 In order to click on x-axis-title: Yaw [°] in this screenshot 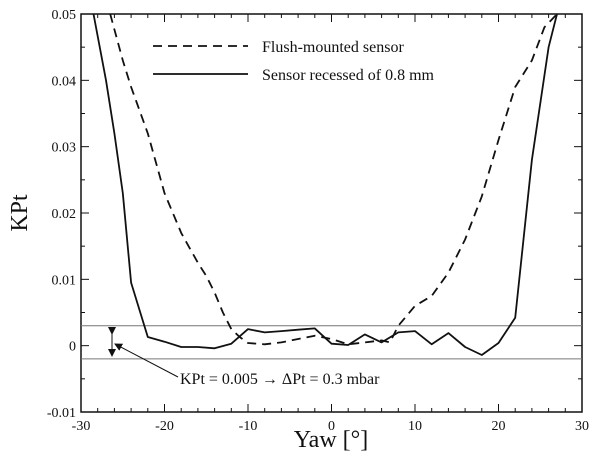, I will do `click(331, 440)`.